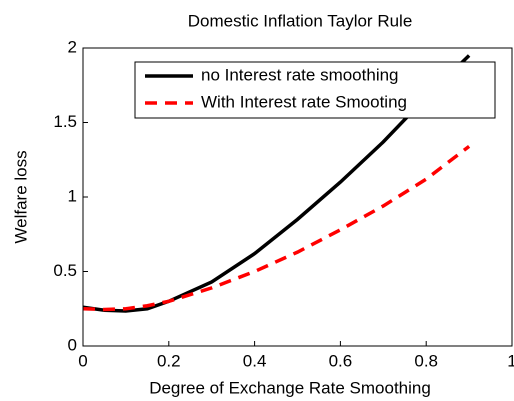 This screenshot has height=401, width=514. I want to click on x-tick-label: 0.4, so click(255, 360).